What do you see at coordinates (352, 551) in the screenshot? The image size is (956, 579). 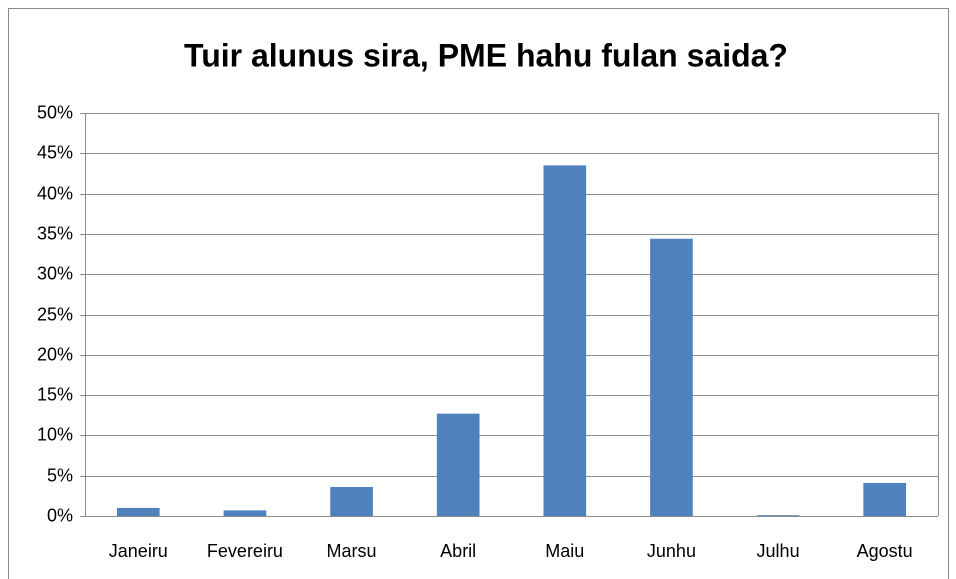 I see `x-tick-label: Marsu` at bounding box center [352, 551].